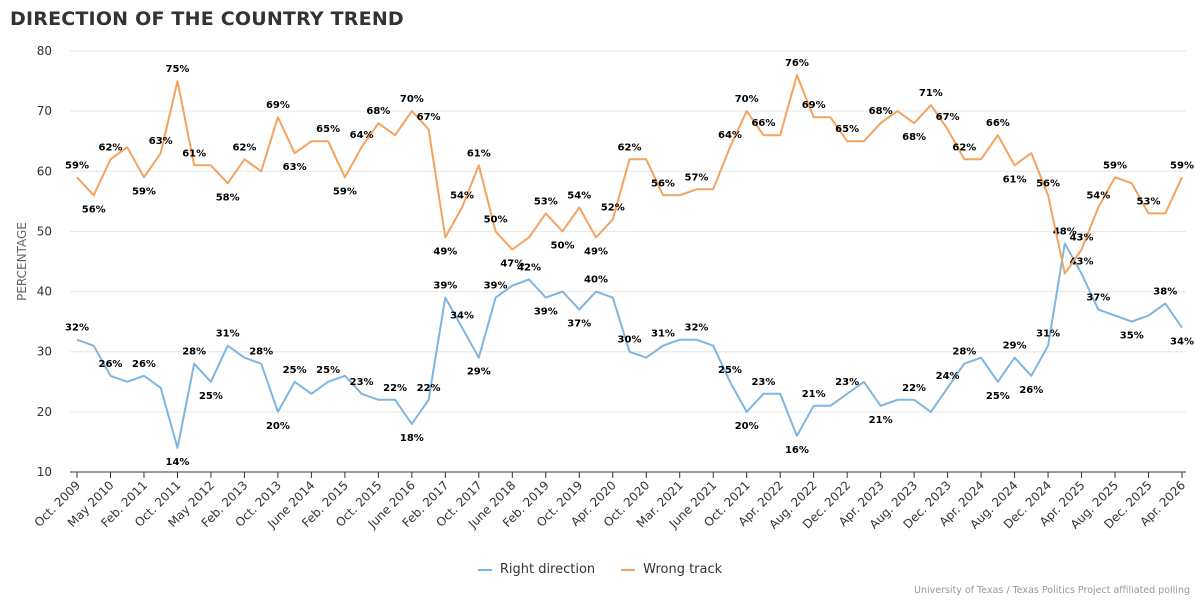 The width and height of the screenshot is (1200, 600). I want to click on data-label-wrong-track: 75%, so click(177, 69).